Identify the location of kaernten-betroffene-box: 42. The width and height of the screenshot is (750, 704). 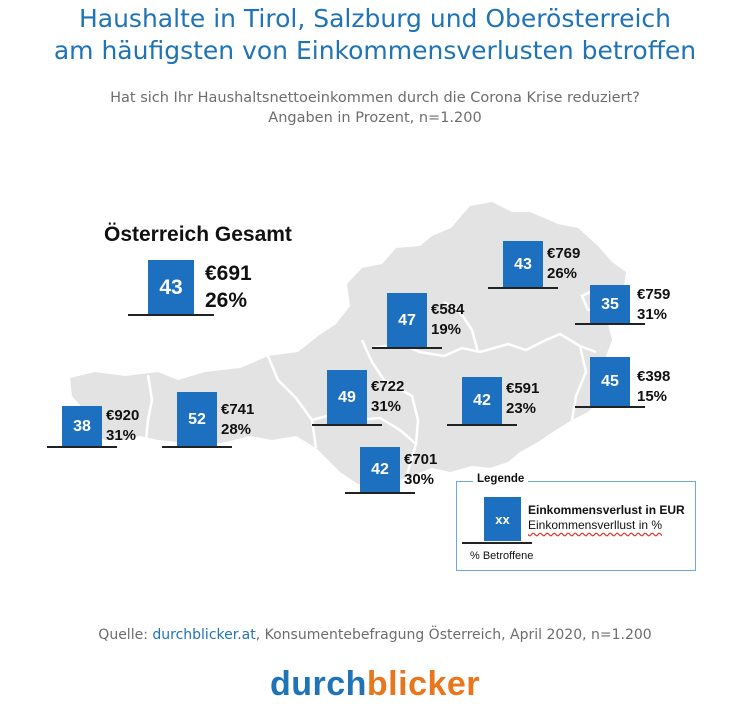
(380, 470).